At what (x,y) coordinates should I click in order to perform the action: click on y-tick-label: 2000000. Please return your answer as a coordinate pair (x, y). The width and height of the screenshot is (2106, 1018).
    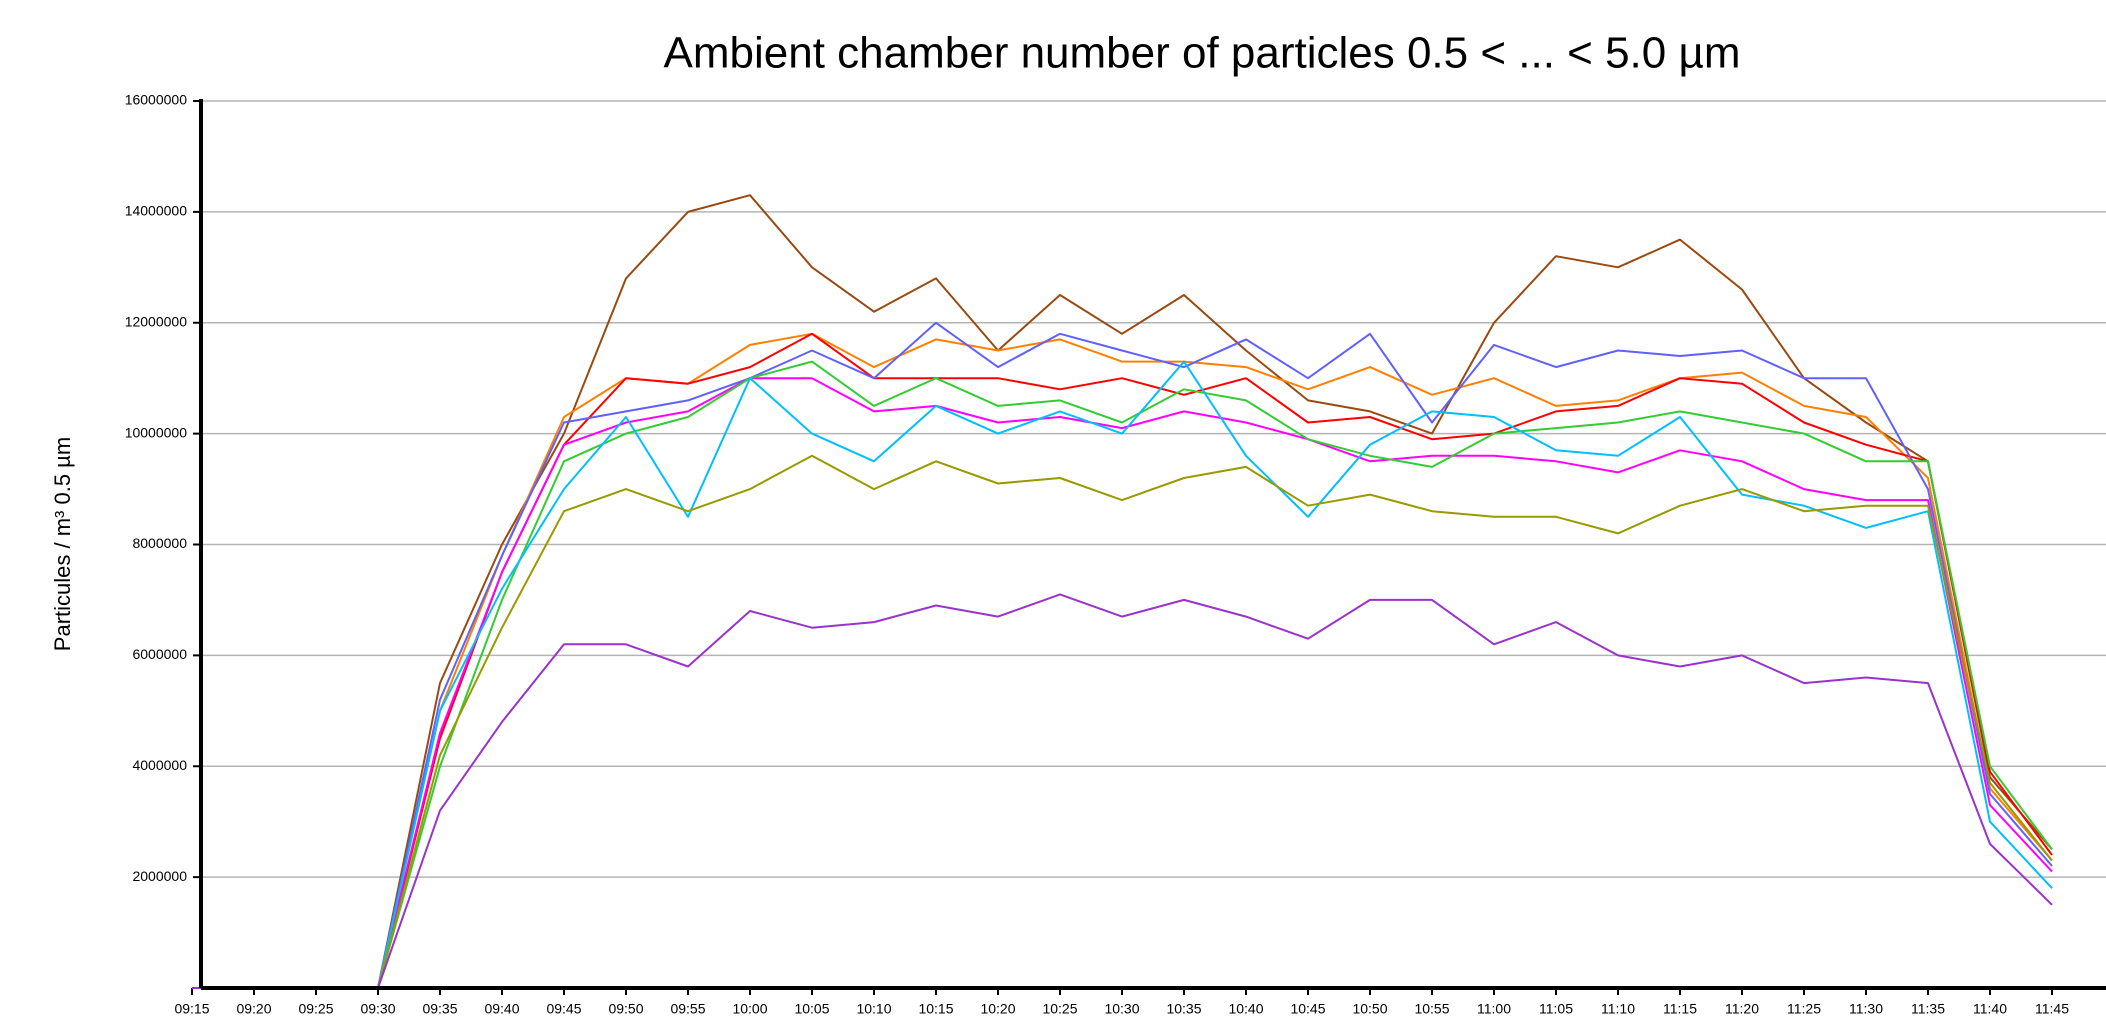
    Looking at the image, I should click on (159, 876).